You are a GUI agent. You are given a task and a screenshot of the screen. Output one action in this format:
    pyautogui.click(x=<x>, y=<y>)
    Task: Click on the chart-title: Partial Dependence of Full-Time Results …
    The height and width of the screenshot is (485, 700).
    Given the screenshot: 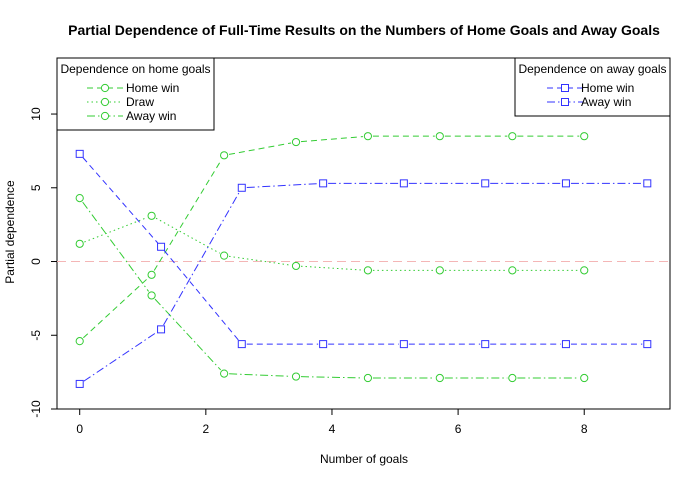 What is the action you would take?
    pyautogui.click(x=364, y=30)
    